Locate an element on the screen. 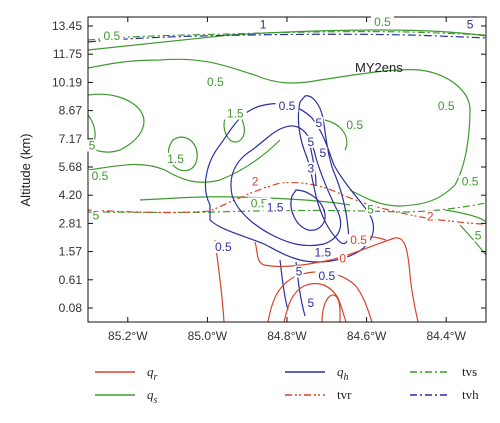 This screenshot has width=500, height=423. legend-item-tvr: tvr is located at coordinates (318, 394).